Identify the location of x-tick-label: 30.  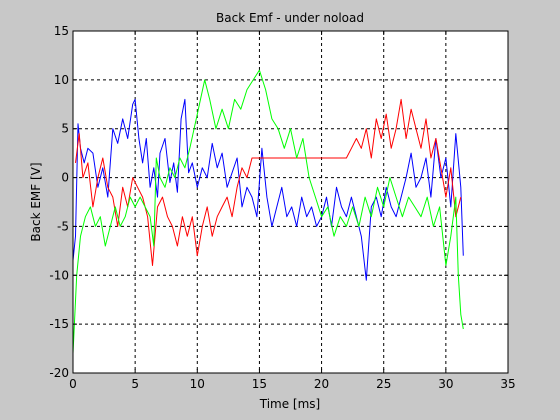
(445, 384).